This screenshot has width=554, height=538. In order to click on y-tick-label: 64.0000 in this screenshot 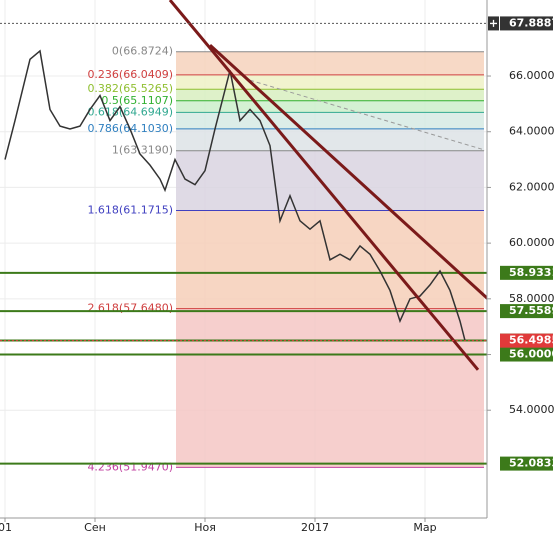, I will do `click(531, 131)`.